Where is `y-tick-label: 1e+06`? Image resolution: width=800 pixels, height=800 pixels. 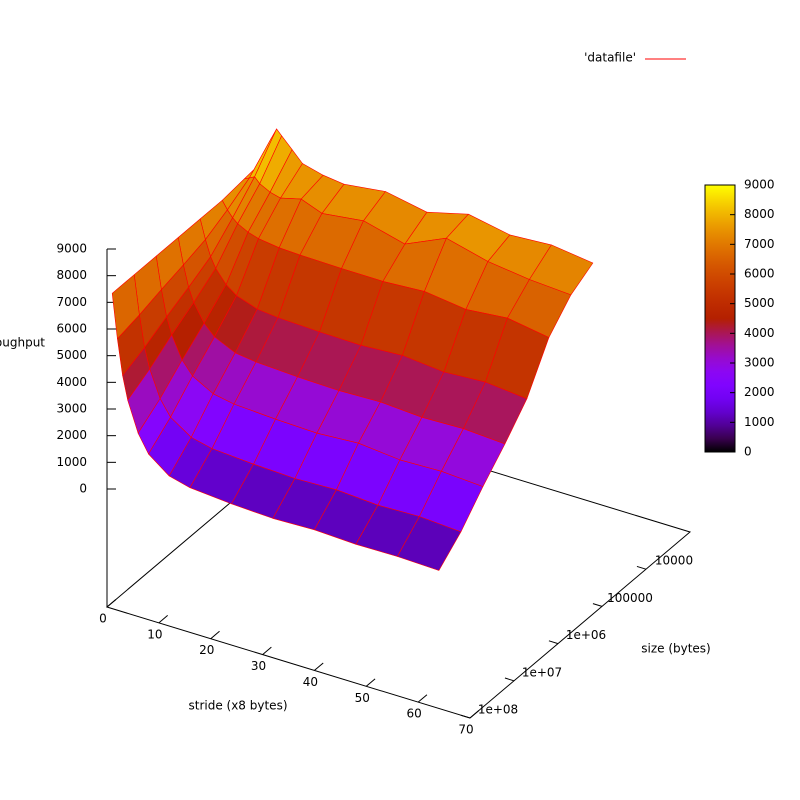 y-tick-label: 1e+06 is located at coordinates (586, 635).